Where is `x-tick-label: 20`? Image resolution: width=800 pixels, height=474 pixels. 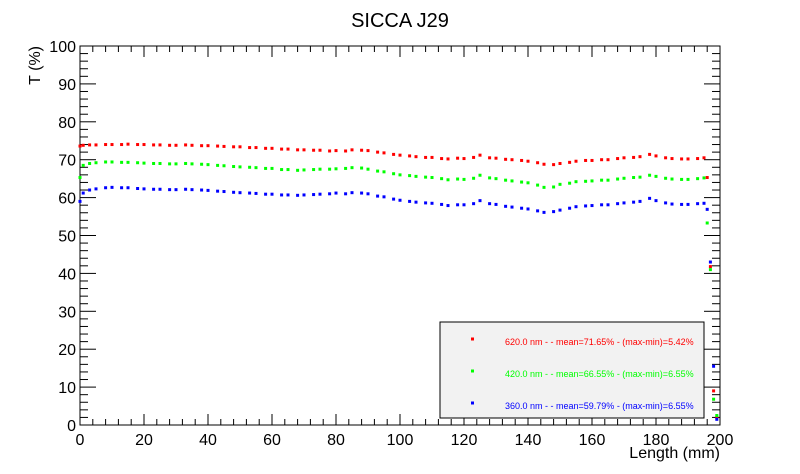
x-tick-label: 20 is located at coordinates (144, 440).